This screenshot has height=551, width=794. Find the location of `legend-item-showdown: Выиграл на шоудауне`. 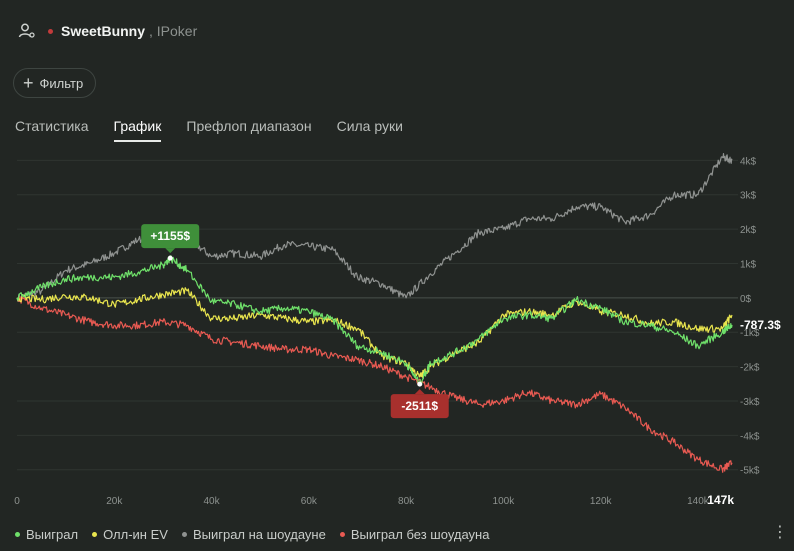

legend-item-showdown: Выиграл на шоудауне is located at coordinates (253, 534).